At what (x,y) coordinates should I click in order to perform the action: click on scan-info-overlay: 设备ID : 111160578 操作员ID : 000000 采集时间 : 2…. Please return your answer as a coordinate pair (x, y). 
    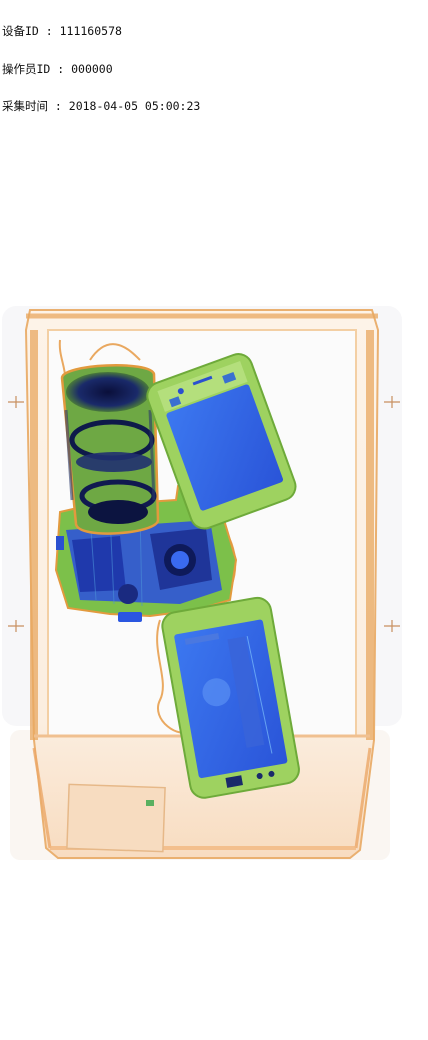
    Looking at the image, I should click on (101, 62).